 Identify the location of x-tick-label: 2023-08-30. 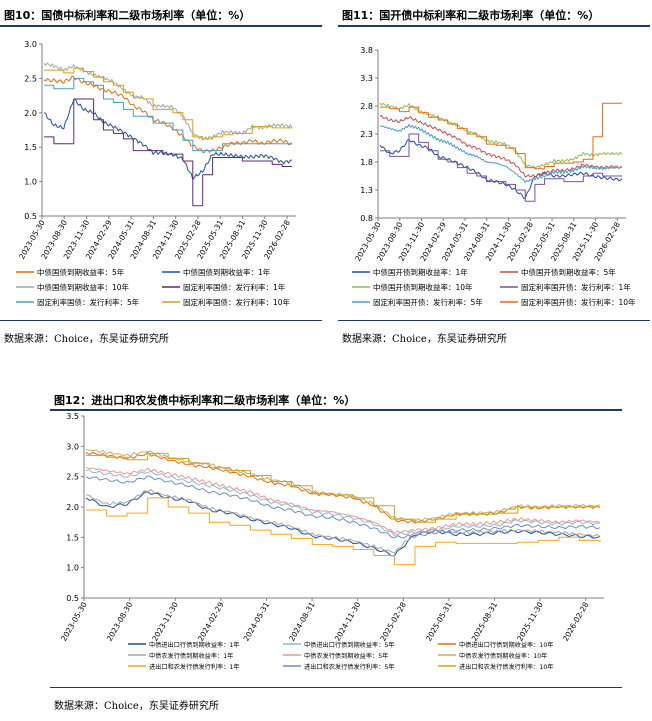
(120, 621).